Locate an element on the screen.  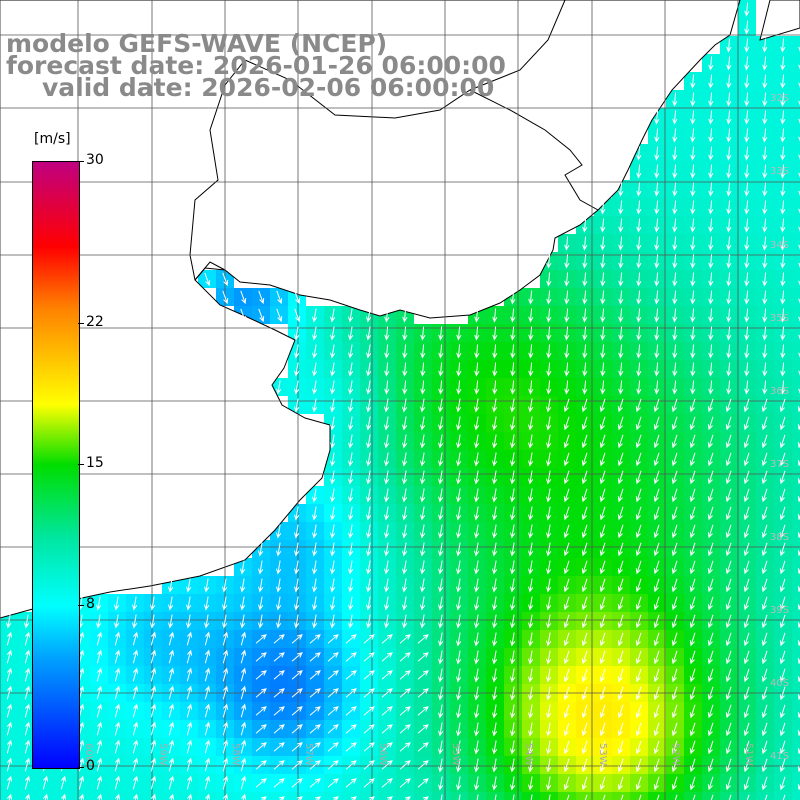
latitude-label: 36S is located at coordinates (779, 391).